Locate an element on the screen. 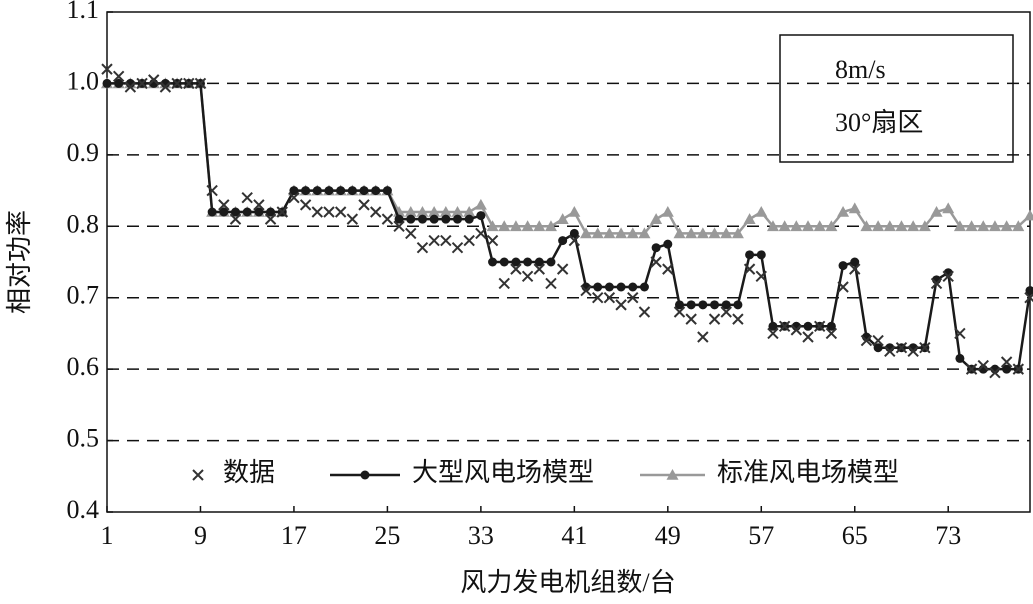  x-tick-label: 25 is located at coordinates (387, 535).